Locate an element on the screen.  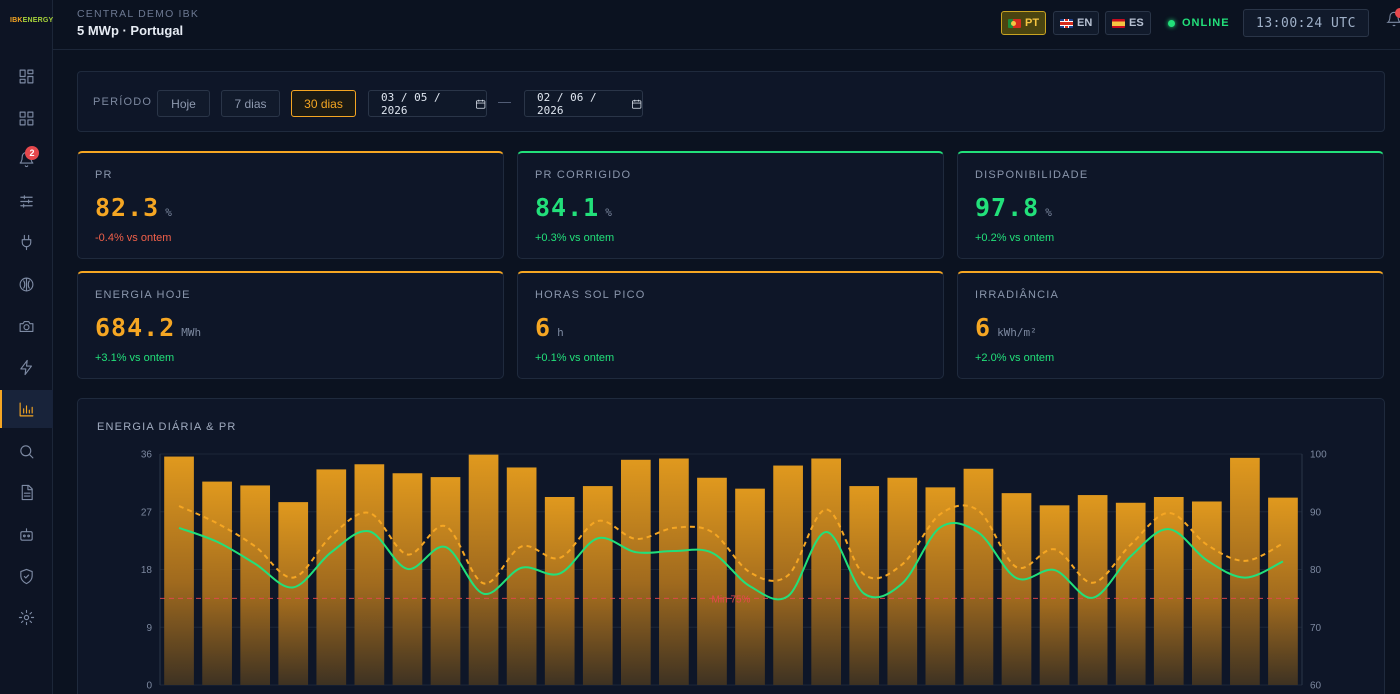
notifications-button is located at coordinates (1393, 20).